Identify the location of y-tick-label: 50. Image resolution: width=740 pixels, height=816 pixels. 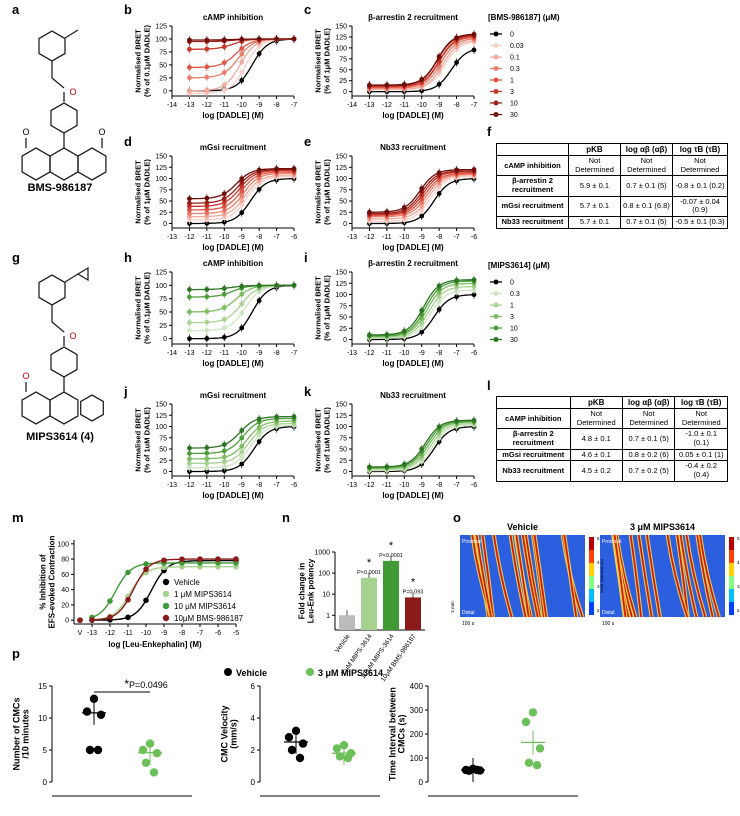
(343, 202).